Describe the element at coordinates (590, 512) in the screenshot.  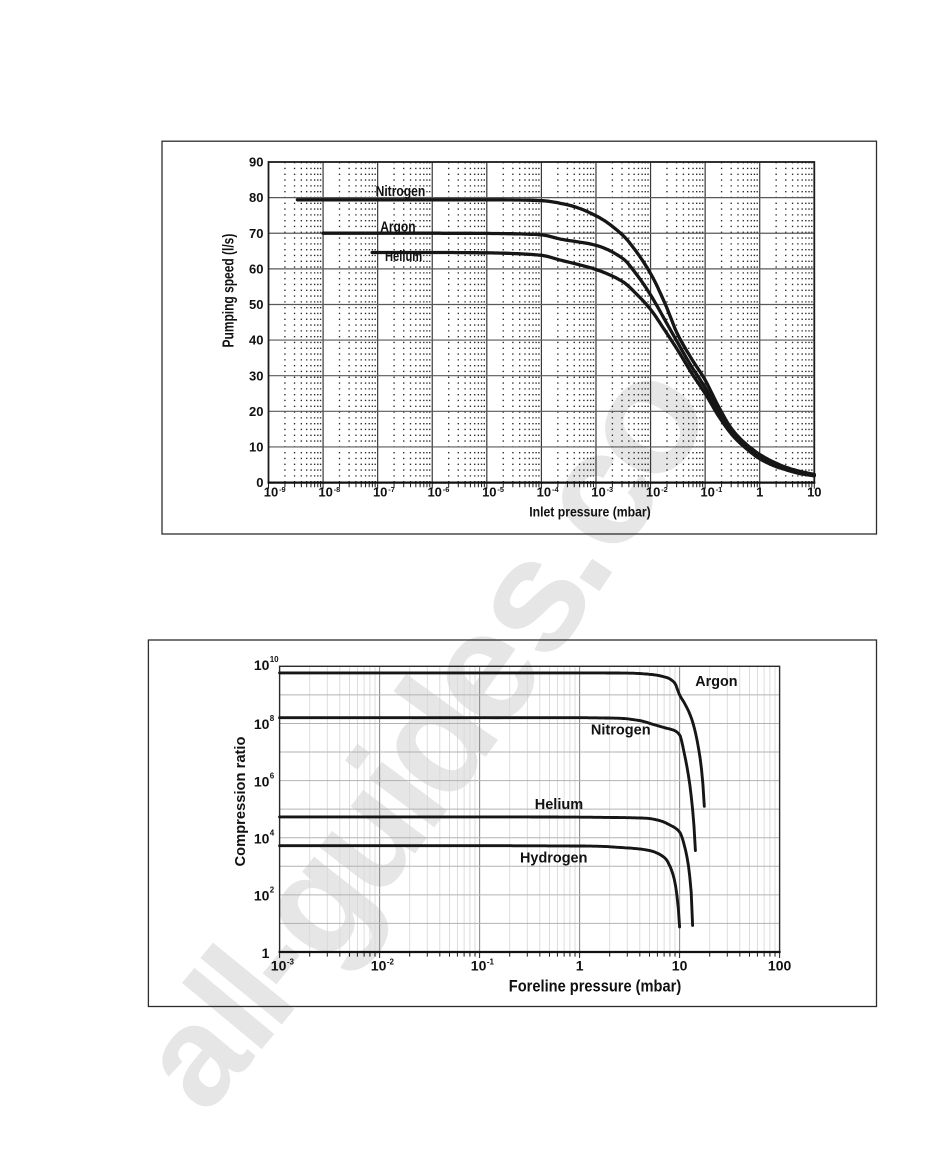
I see `svg-text: Inlet pressure (mbar)` at that location.